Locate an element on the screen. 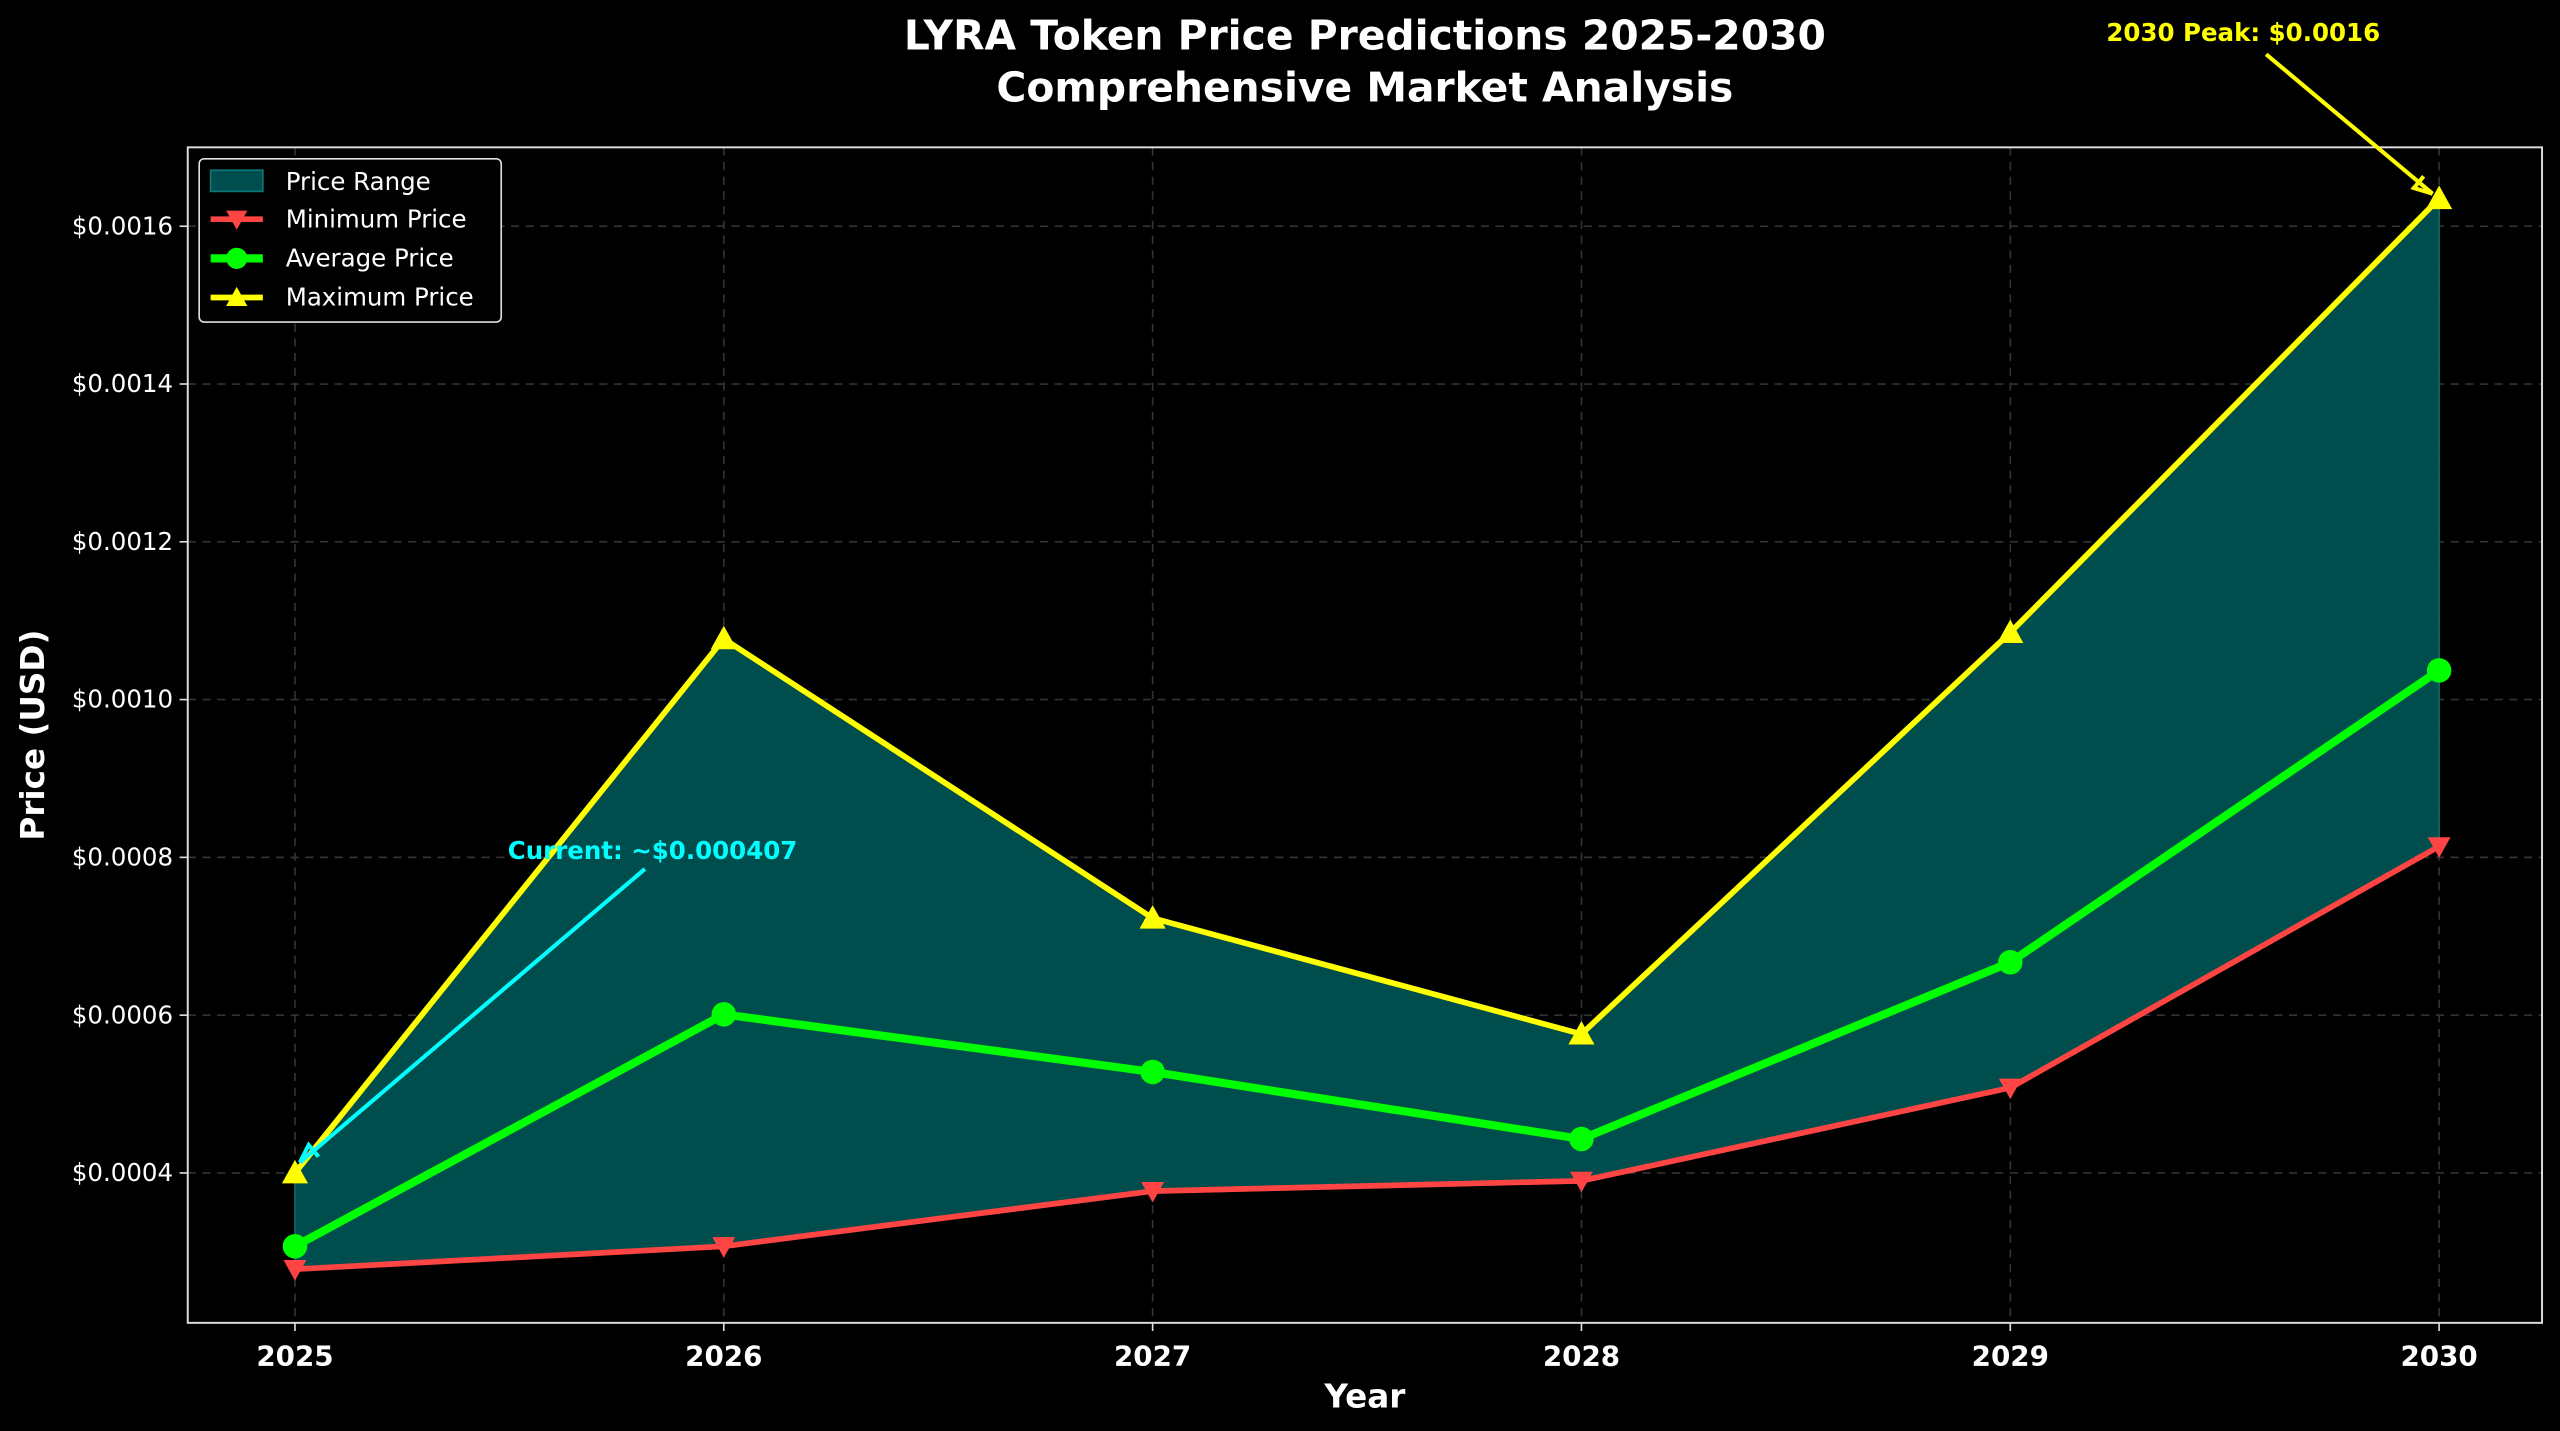  legend-swatch-price-range is located at coordinates (236, 181).